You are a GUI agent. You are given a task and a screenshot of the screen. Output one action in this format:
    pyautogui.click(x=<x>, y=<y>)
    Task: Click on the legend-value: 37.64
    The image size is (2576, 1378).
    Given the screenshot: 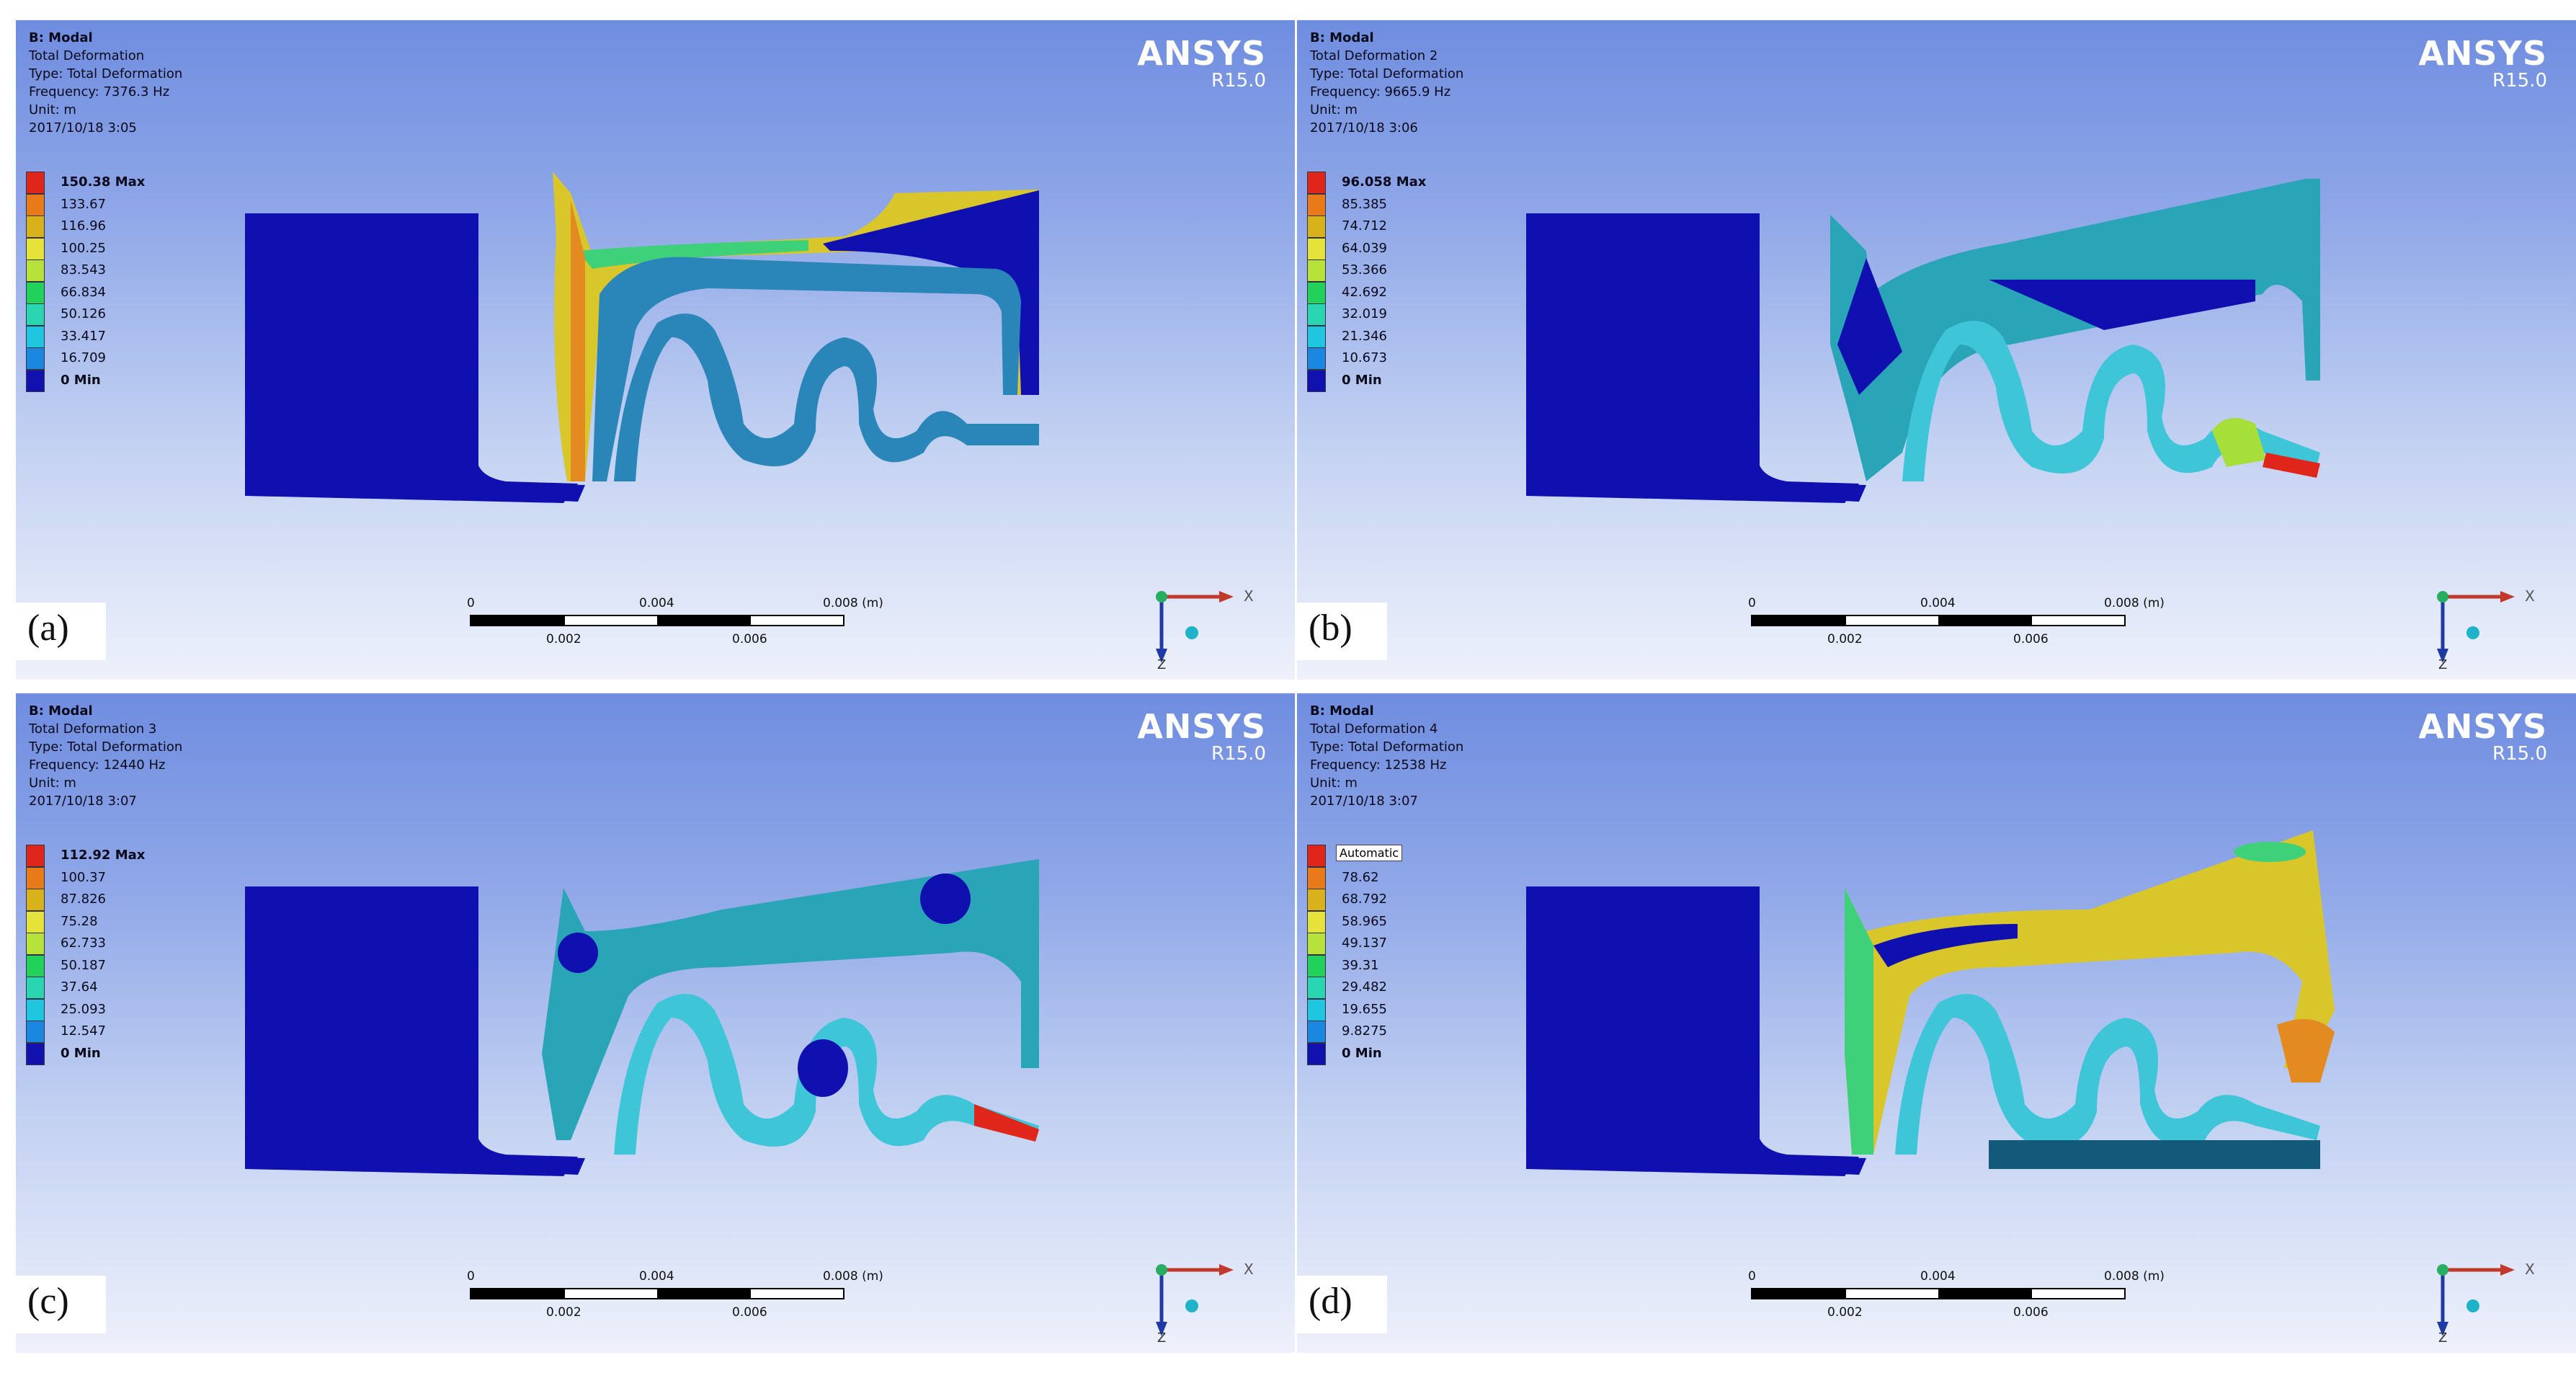 What is the action you would take?
    pyautogui.click(x=79, y=987)
    